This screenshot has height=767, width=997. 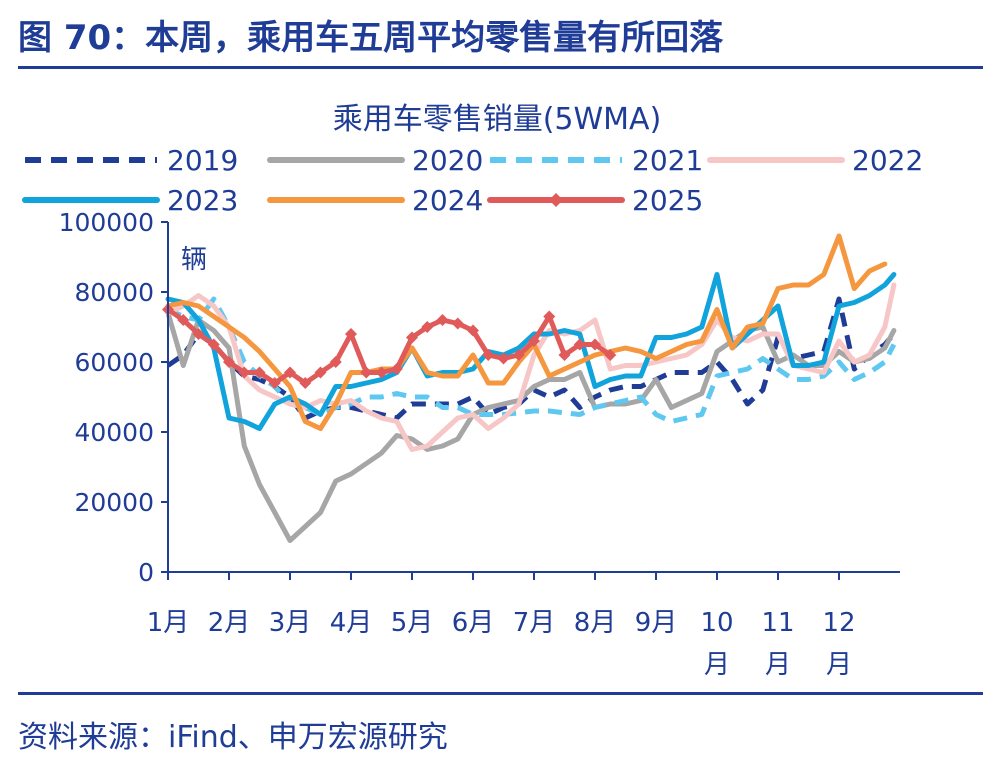 I want to click on x-tick-label-9: 10 月, so click(x=716, y=644).